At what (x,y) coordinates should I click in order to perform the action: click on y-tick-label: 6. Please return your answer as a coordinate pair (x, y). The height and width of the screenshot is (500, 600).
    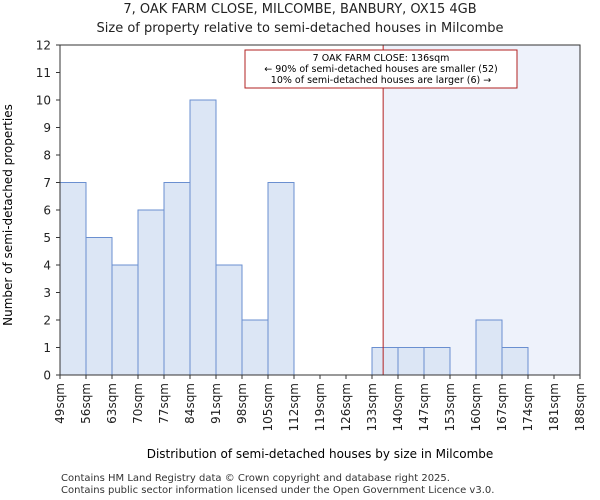
    Looking at the image, I should click on (47, 211).